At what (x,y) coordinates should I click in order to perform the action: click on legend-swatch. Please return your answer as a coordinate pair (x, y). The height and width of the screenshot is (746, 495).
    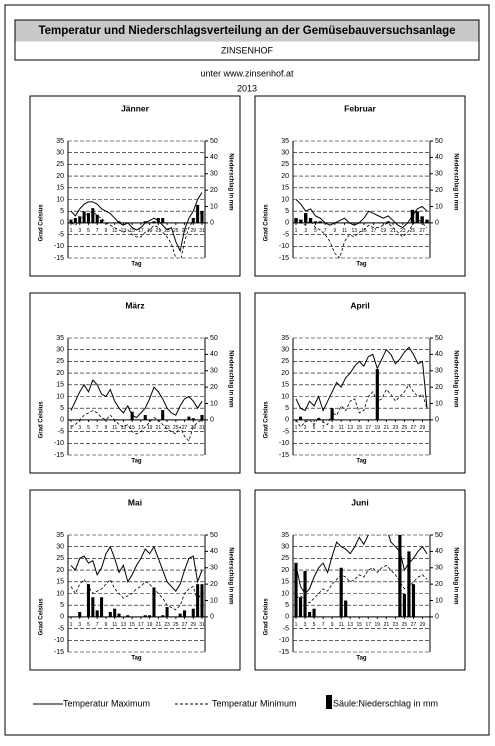
    Looking at the image, I should click on (329, 702).